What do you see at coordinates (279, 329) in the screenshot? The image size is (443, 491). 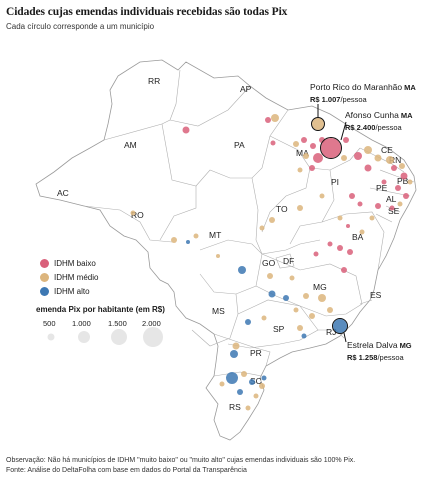 I see `state-label-sp: SP` at bounding box center [279, 329].